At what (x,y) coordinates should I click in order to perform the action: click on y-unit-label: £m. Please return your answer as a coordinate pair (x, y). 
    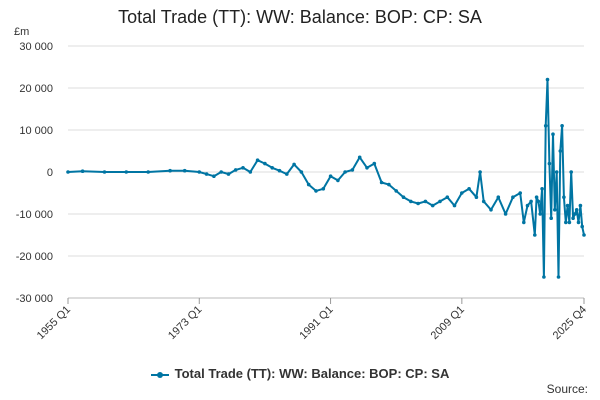
    Looking at the image, I should click on (22, 32).